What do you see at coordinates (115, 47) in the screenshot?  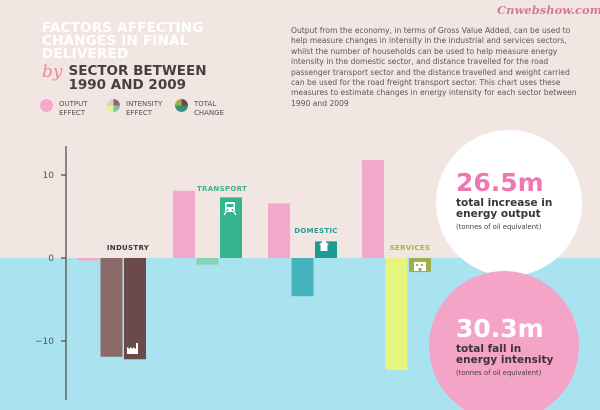 I see `title-line-2: changes in final delivered` at bounding box center [115, 47].